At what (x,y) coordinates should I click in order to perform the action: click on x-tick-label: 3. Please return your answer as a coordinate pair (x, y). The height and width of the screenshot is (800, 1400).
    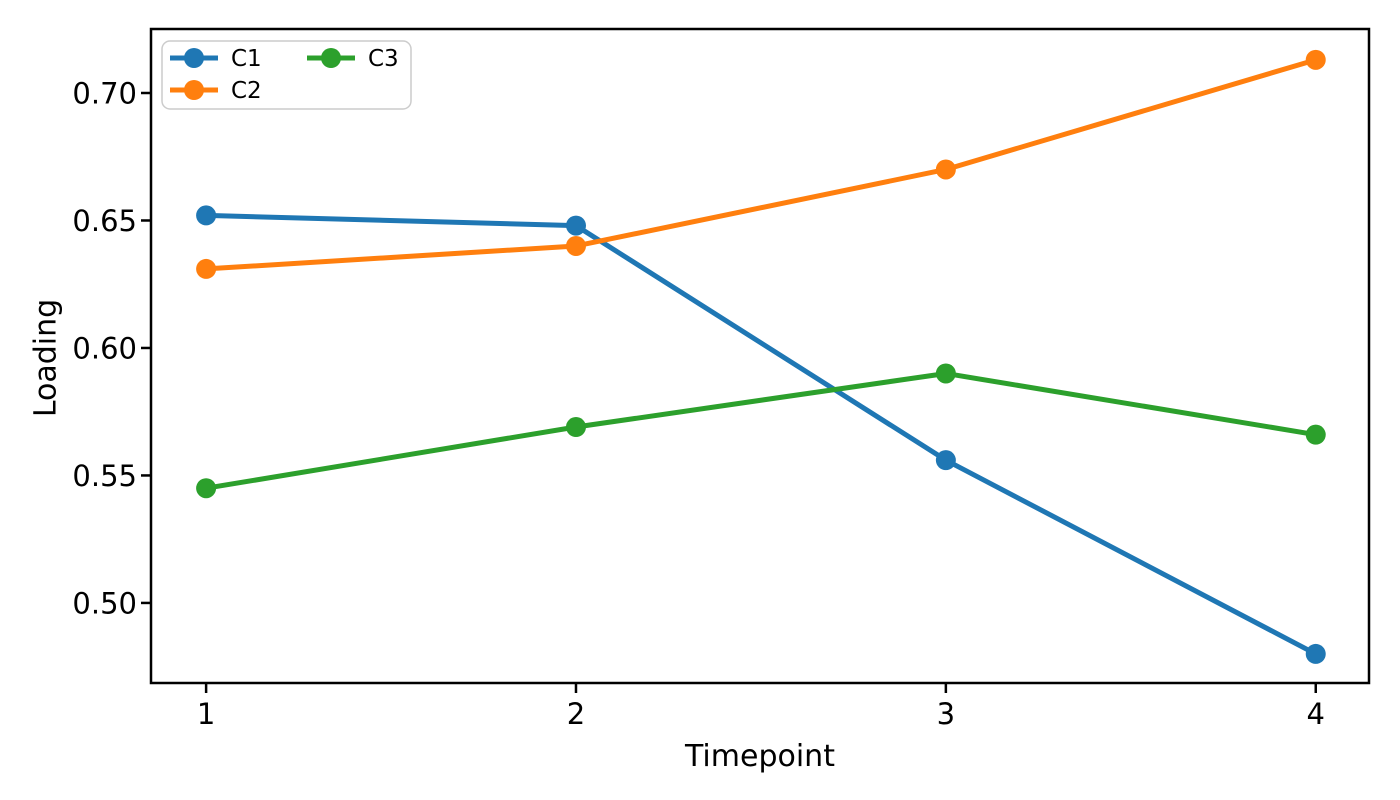
    Looking at the image, I should click on (946, 714).